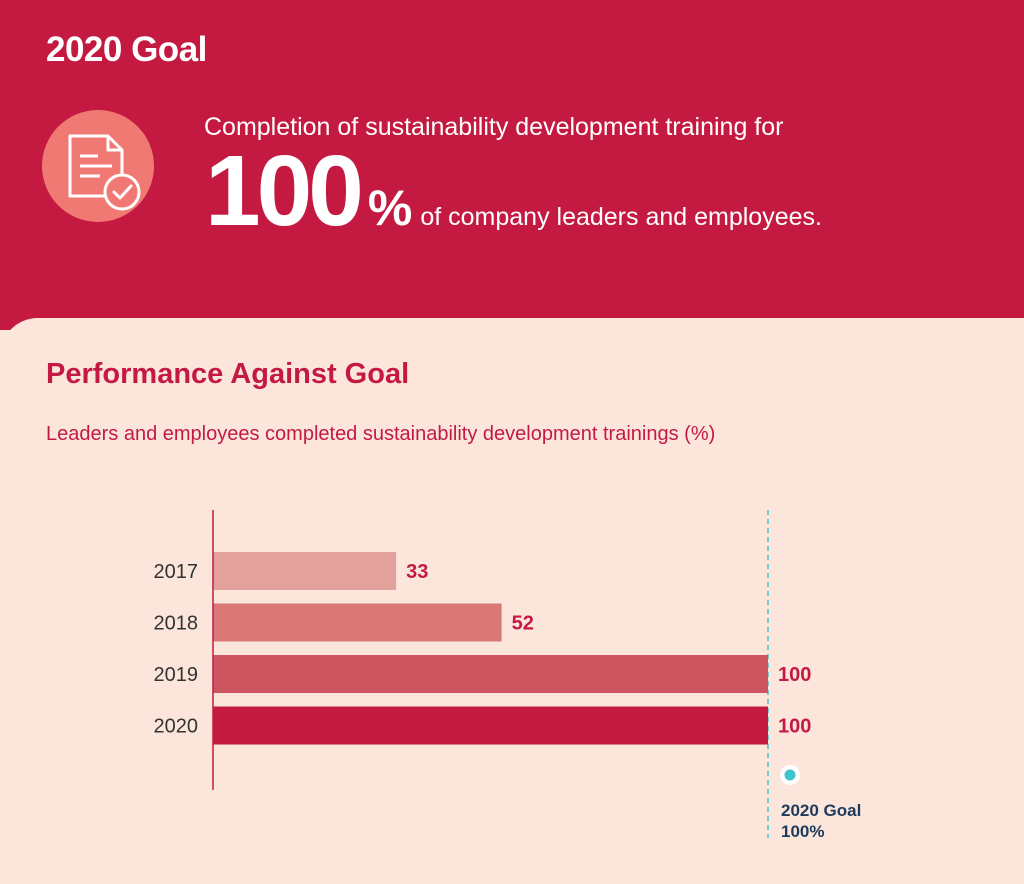 This screenshot has width=1024, height=884. I want to click on data-label: 33, so click(417, 572).